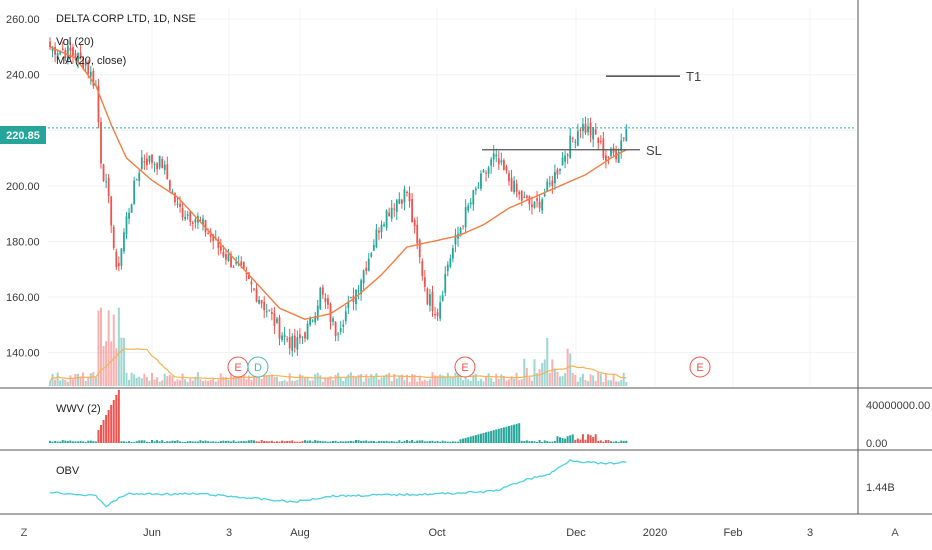 This screenshot has height=550, width=932. What do you see at coordinates (478, 533) in the screenshot?
I see `time-axis: Jun 3 Aug Oct Dec 2020 Feb 3` at bounding box center [478, 533].